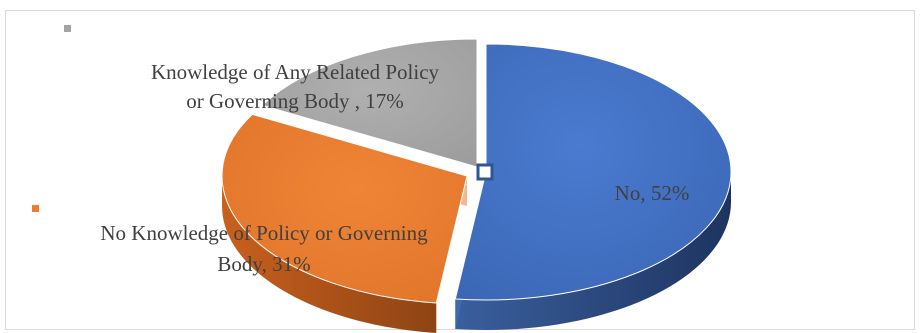 The image size is (920, 333). Describe the element at coordinates (652, 193) in the screenshot. I see `data-label-no: No, 52%` at that location.